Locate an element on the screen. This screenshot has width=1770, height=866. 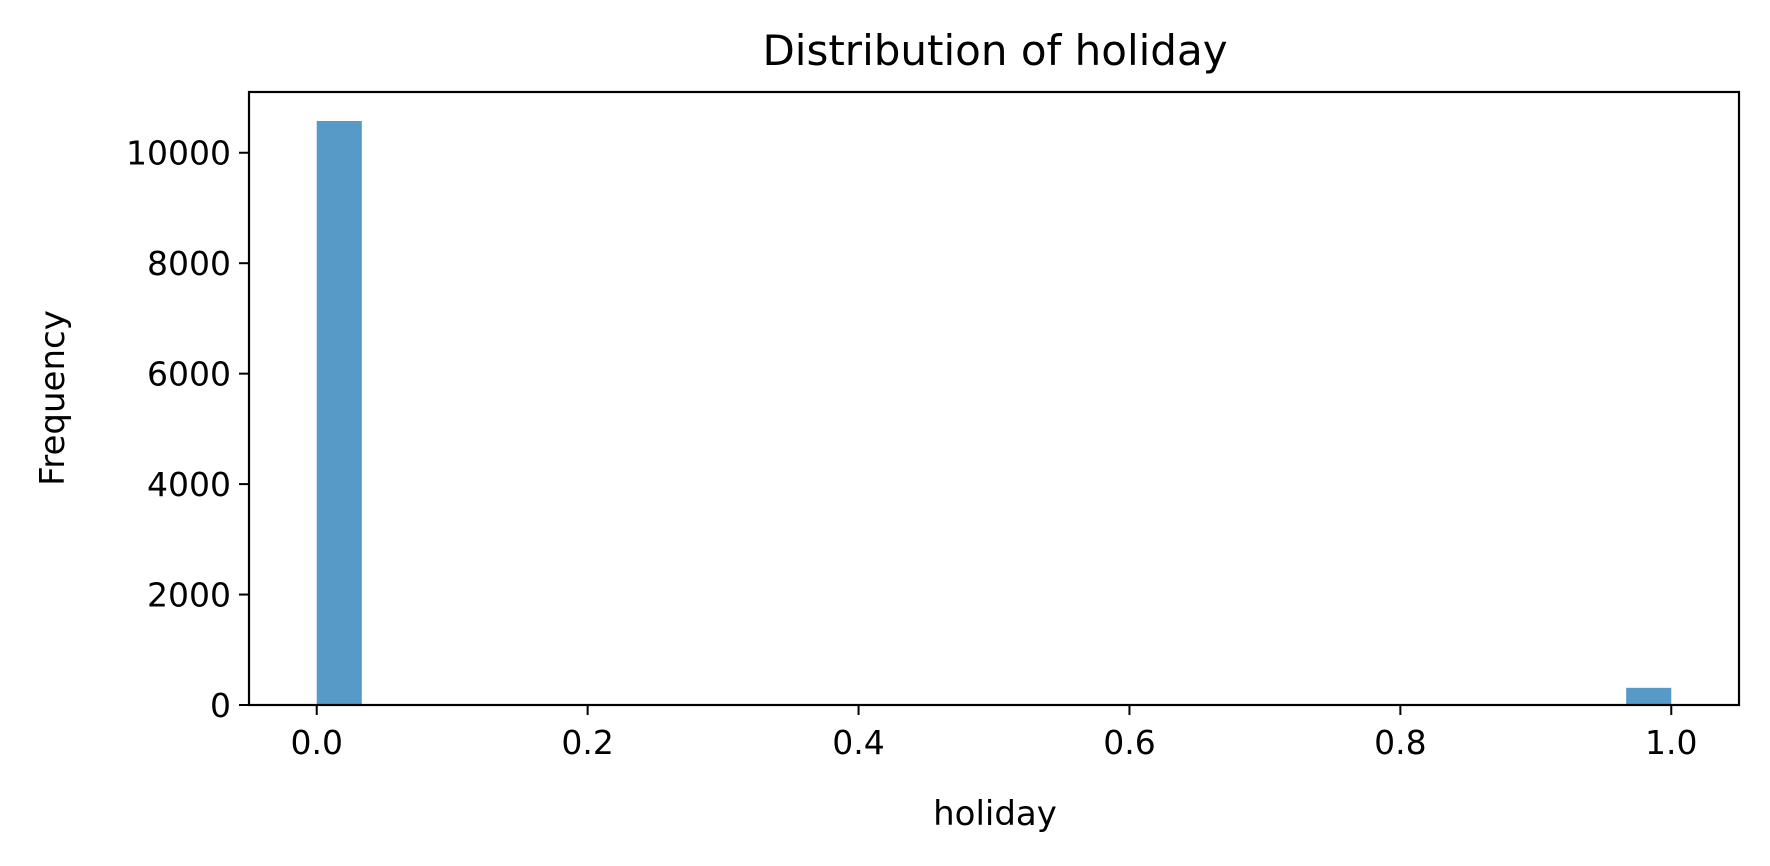
x-tick-label: 0.2 is located at coordinates (587, 742).